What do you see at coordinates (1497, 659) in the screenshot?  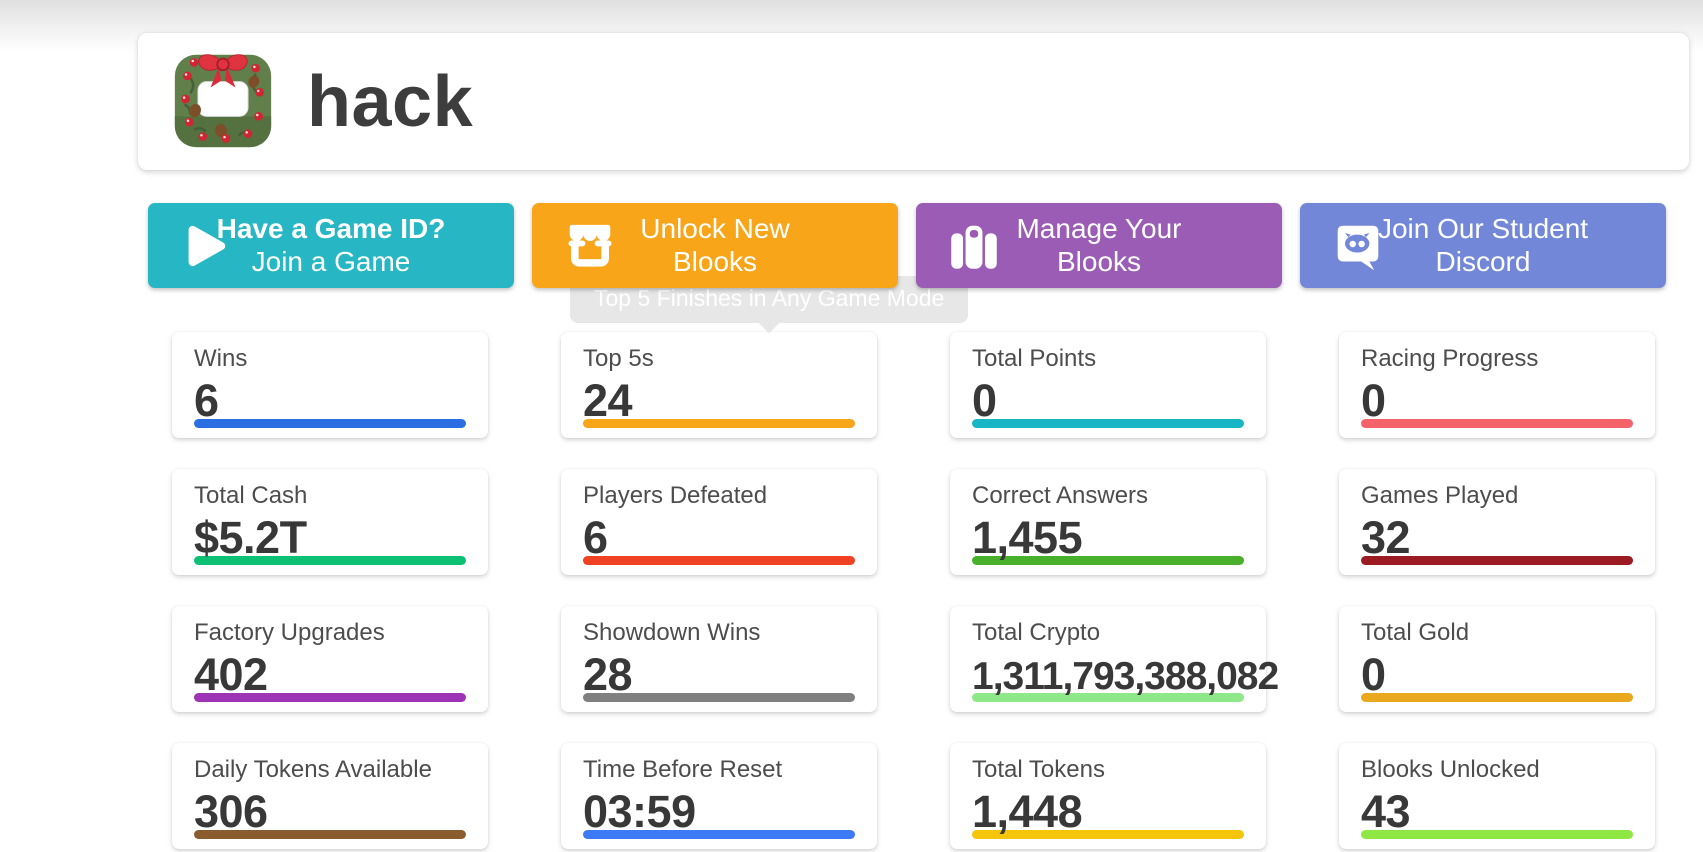 I see `stat-card: Total Gold 0` at bounding box center [1497, 659].